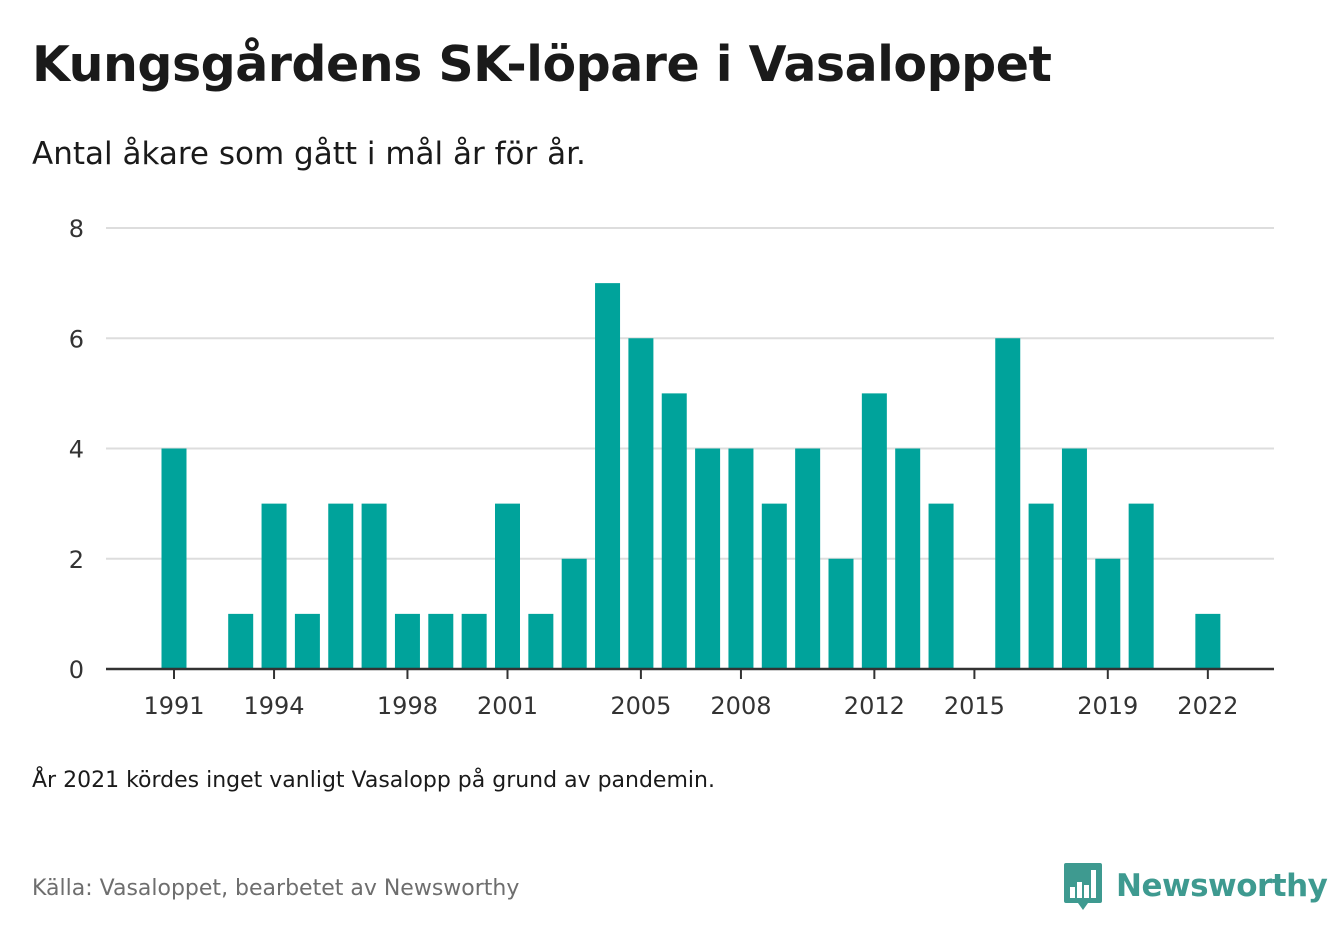 This screenshot has width=1340, height=940. What do you see at coordinates (173, 706) in the screenshot?
I see `x-tick-label: 1991` at bounding box center [173, 706].